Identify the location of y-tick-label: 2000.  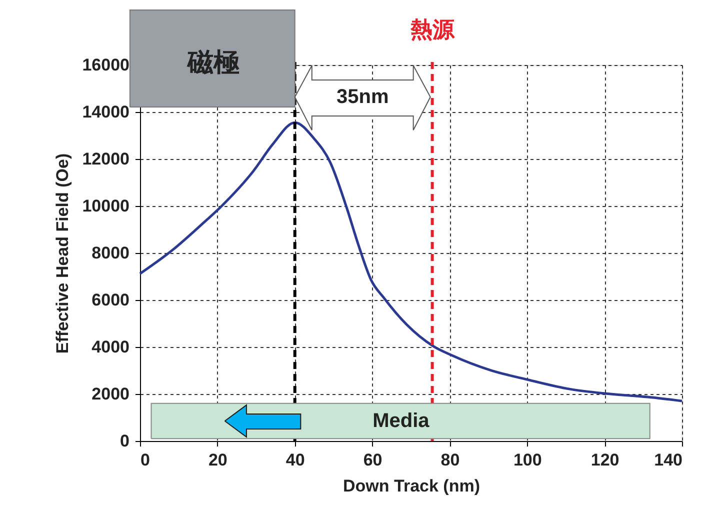
(111, 394).